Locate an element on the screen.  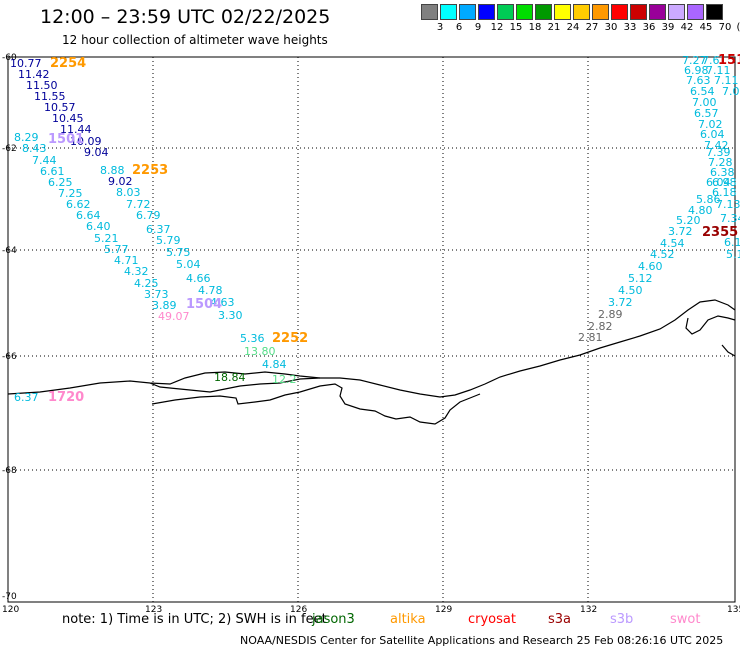
wave-height-label: 11.50 is located at coordinates (42, 85).